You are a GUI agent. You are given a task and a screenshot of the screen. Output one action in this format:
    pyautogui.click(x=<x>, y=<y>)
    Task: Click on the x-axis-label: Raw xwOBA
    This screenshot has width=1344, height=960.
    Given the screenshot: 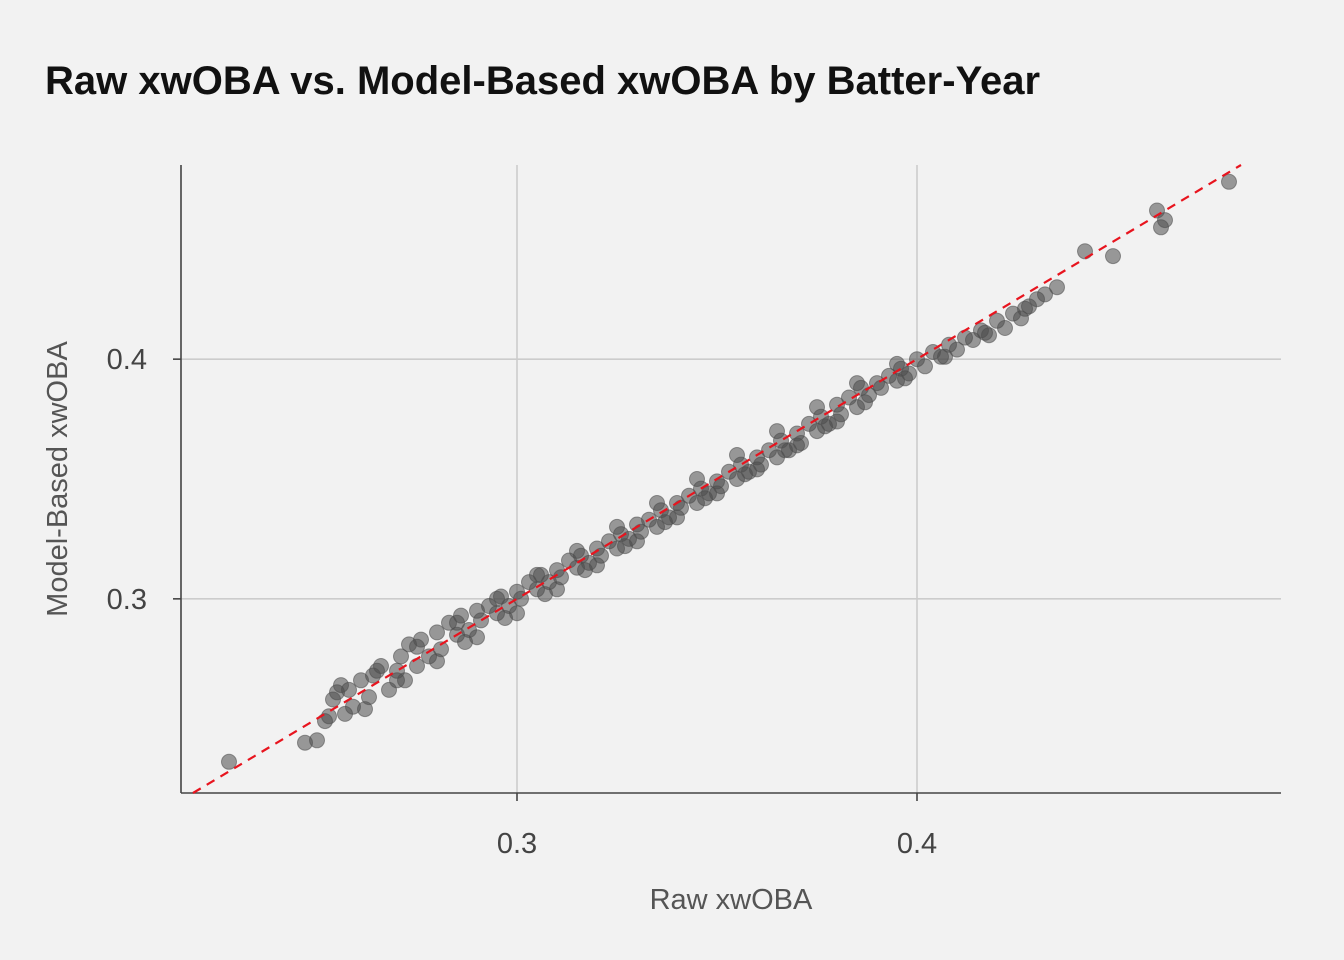 What is the action you would take?
    pyautogui.click(x=731, y=900)
    